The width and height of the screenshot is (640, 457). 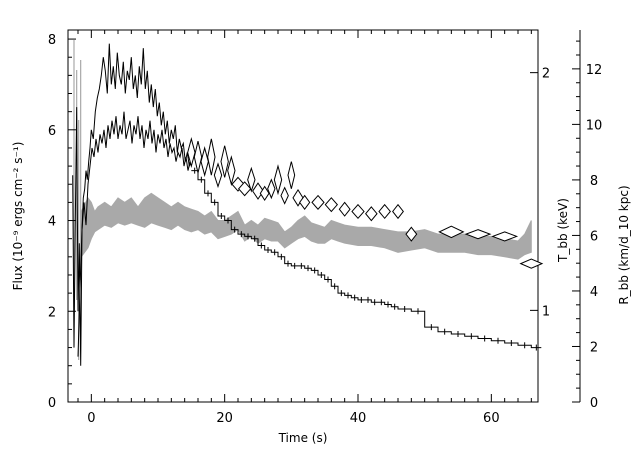 What do you see at coordinates (134, 234) in the screenshot?
I see `flux-fast-lower-line` at bounding box center [134, 234].